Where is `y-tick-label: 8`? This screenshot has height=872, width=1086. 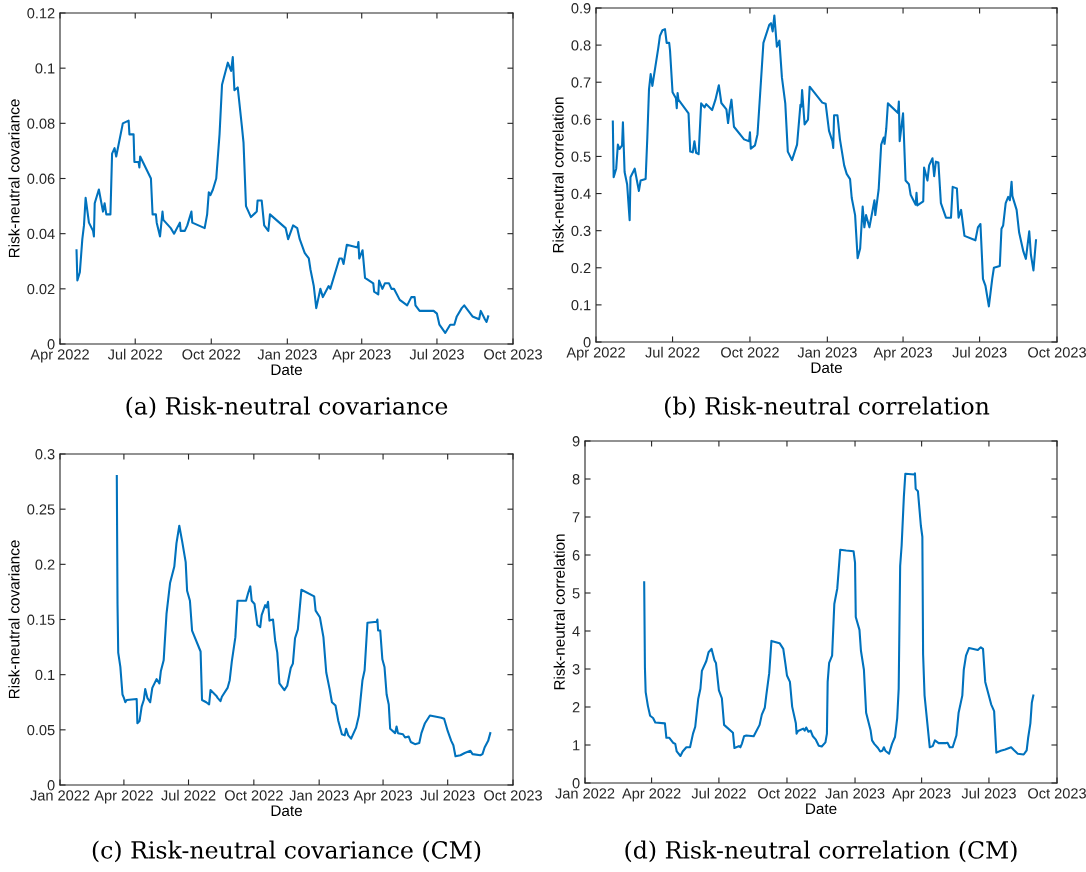
y-tick-label: 8 is located at coordinates (576, 479).